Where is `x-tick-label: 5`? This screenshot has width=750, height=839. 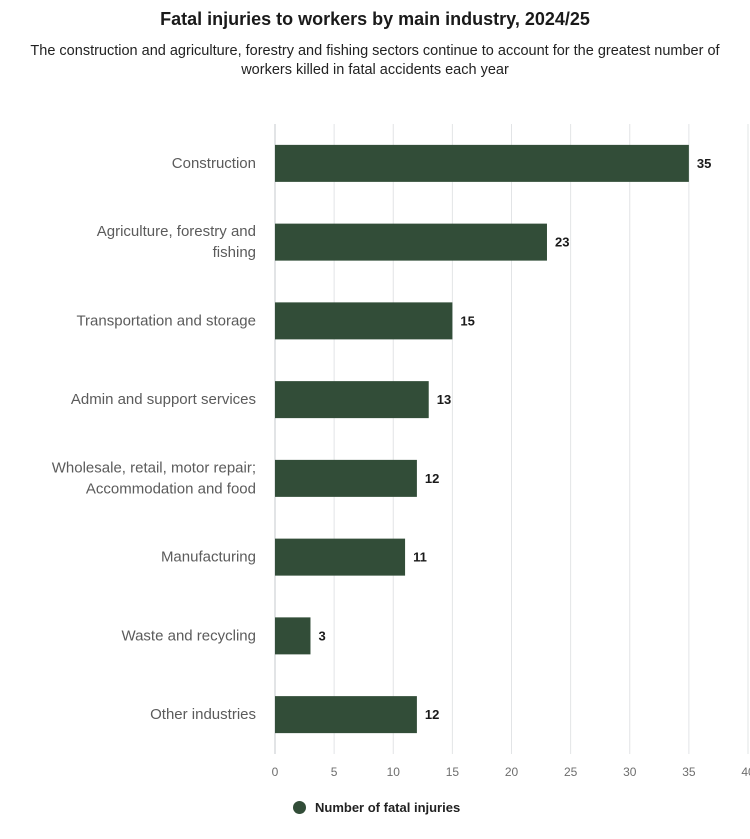 x-tick-label: 5 is located at coordinates (334, 772).